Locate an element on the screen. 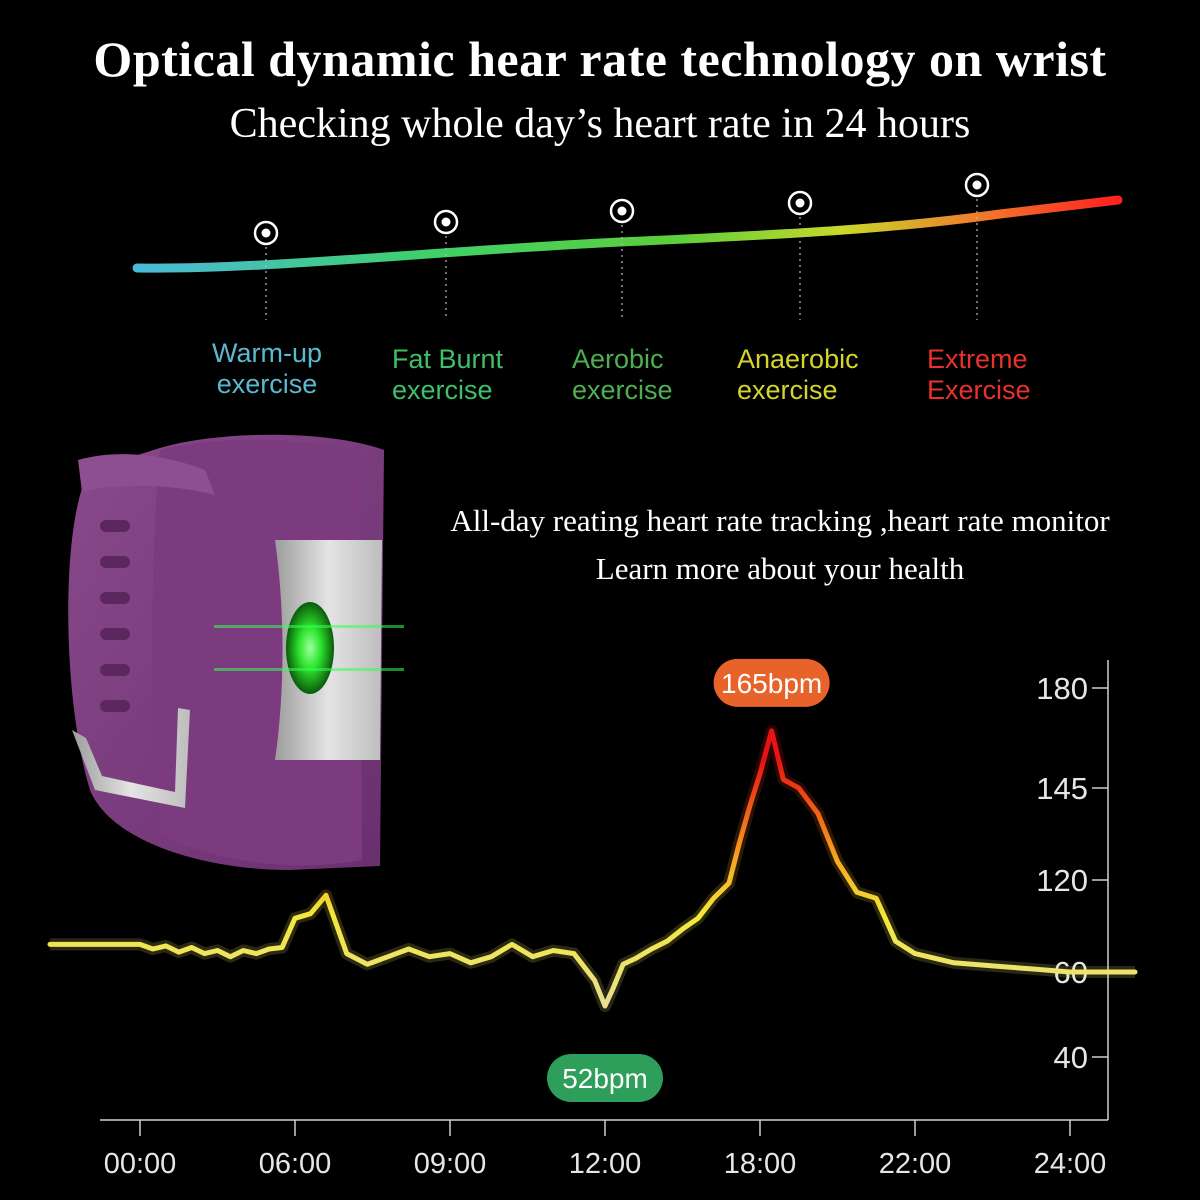 The width and height of the screenshot is (1200, 1200). zone-gradient-line is located at coordinates (627, 234).